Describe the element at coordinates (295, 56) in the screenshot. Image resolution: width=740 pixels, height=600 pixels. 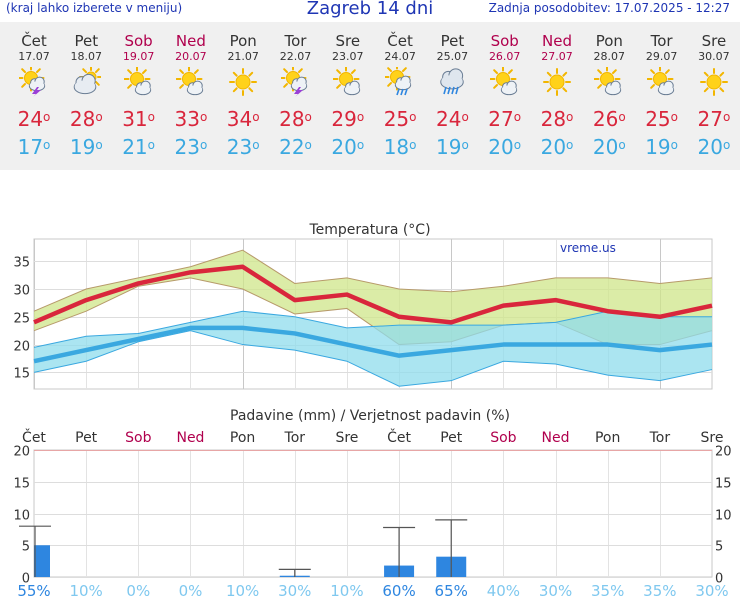
I see `day-date: 22.07` at that location.